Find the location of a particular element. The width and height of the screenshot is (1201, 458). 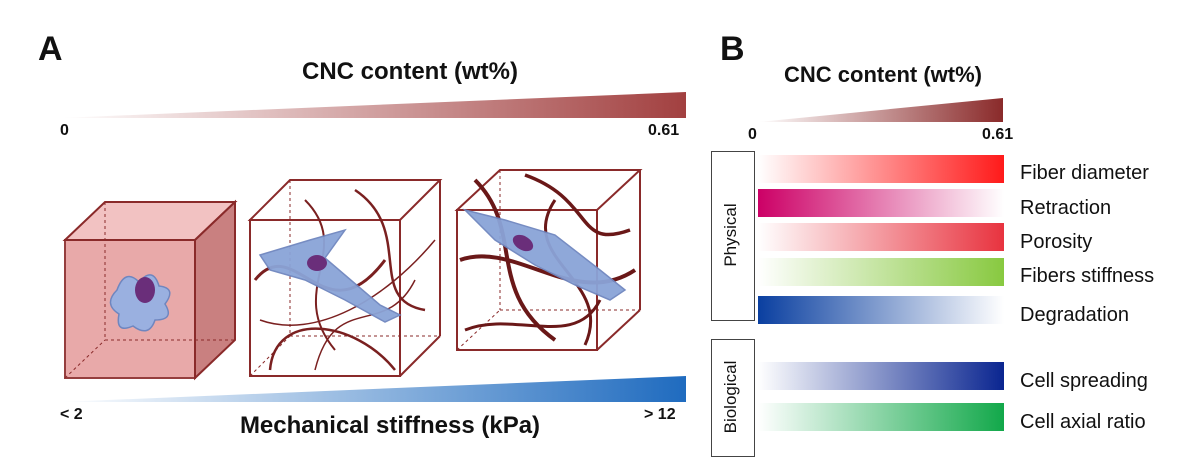

category-box-physical is located at coordinates (733, 236).